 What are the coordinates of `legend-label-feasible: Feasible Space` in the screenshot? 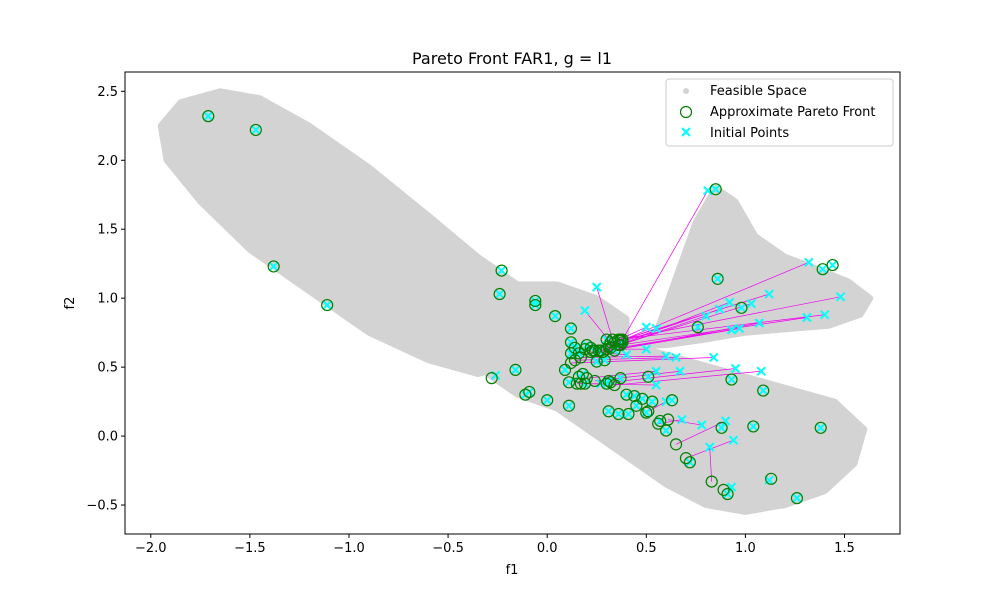 It's located at (758, 91).